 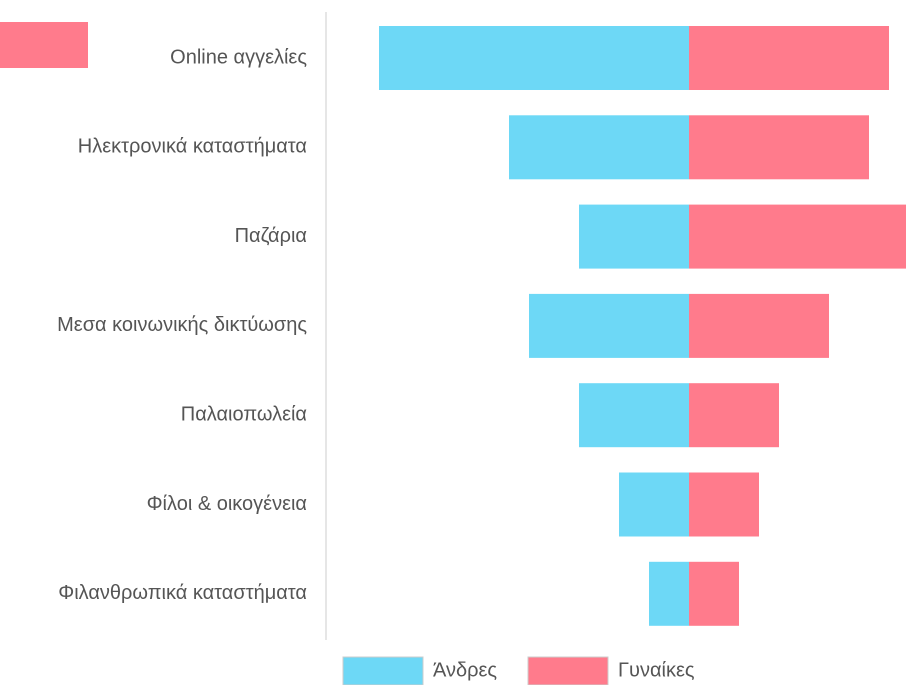 What do you see at coordinates (244, 414) in the screenshot?
I see `category-label: Παλαιοπωλεία` at bounding box center [244, 414].